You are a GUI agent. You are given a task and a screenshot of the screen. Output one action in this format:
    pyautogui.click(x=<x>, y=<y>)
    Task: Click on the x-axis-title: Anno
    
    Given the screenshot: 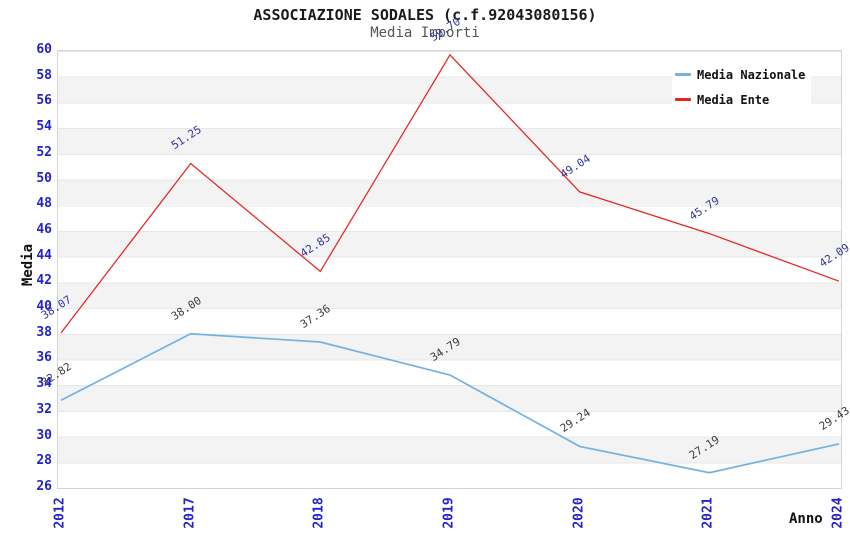 What is the action you would take?
    pyautogui.click(x=806, y=519)
    